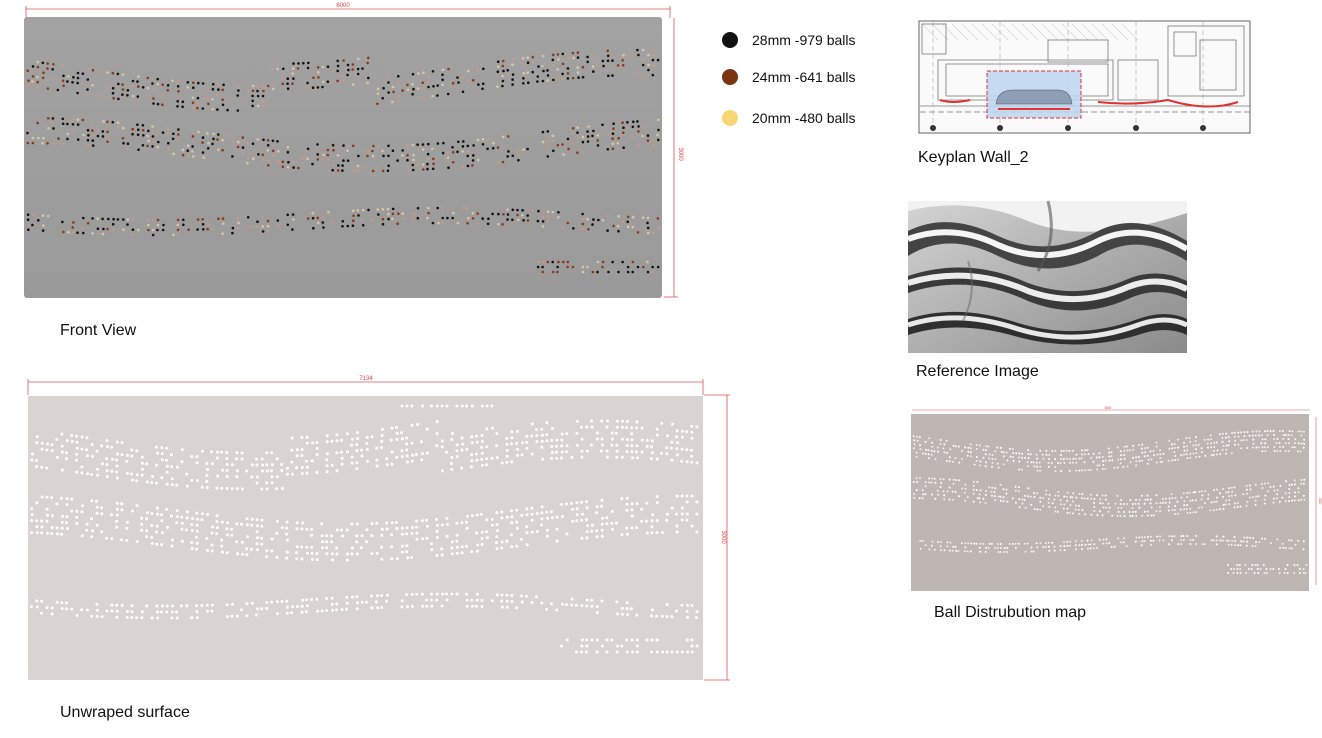 The height and width of the screenshot is (738, 1322). I want to click on reference-caption: Reference Image, so click(977, 371).